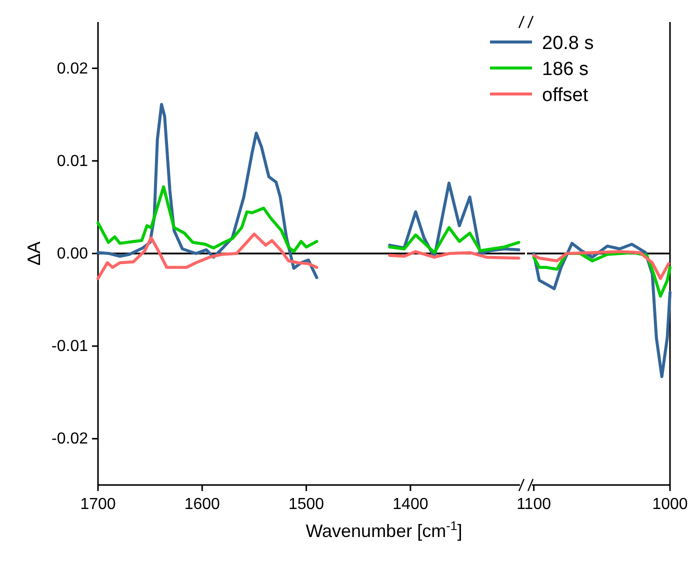 This screenshot has height=561, width=694. Describe the element at coordinates (72, 161) in the screenshot. I see `y-tick-label: 0.01` at that location.